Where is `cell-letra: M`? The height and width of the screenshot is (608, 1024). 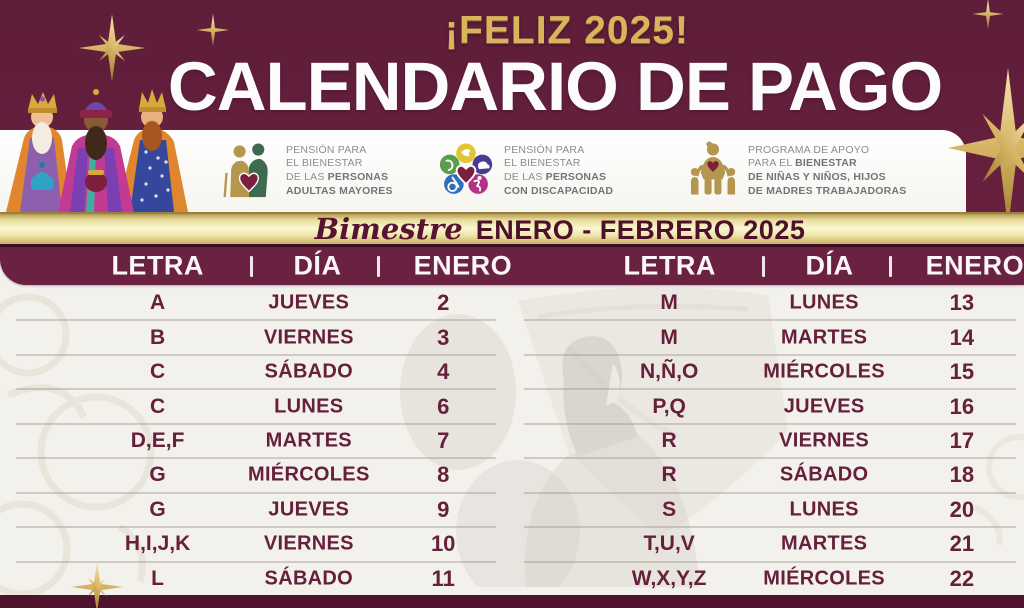 cell-letra: M is located at coordinates (669, 303).